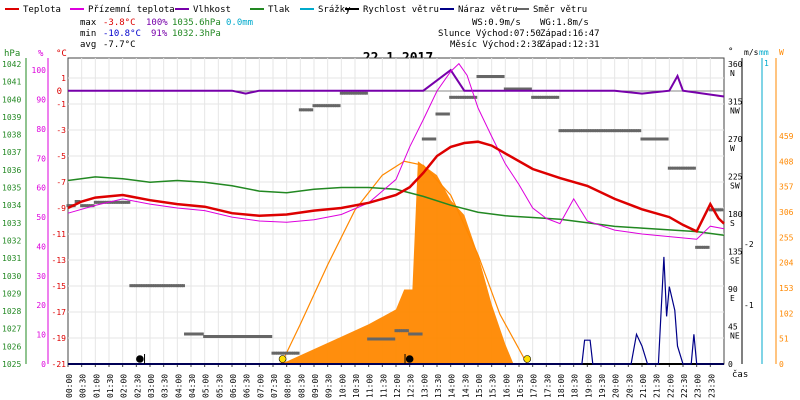 The image size is (800, 400). I want to click on x-tick-label: 10:30, so click(356, 386).